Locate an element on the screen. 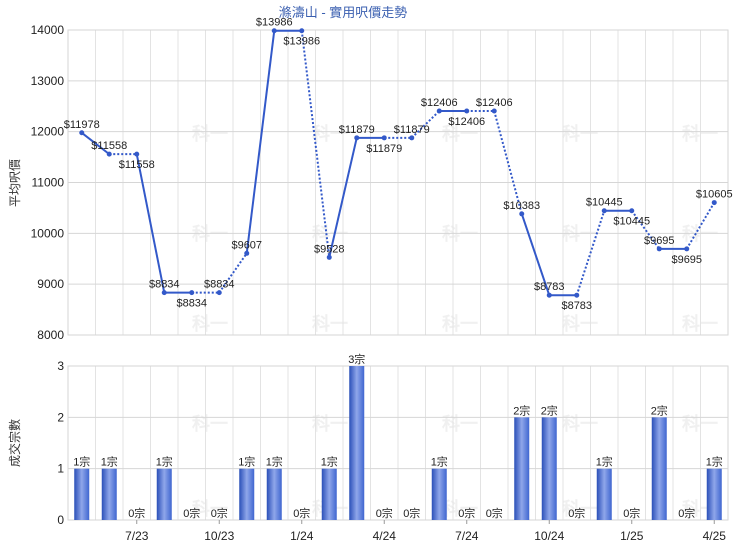 The width and height of the screenshot is (740, 550). price-y-tick-label: 9000 is located at coordinates (50, 284).